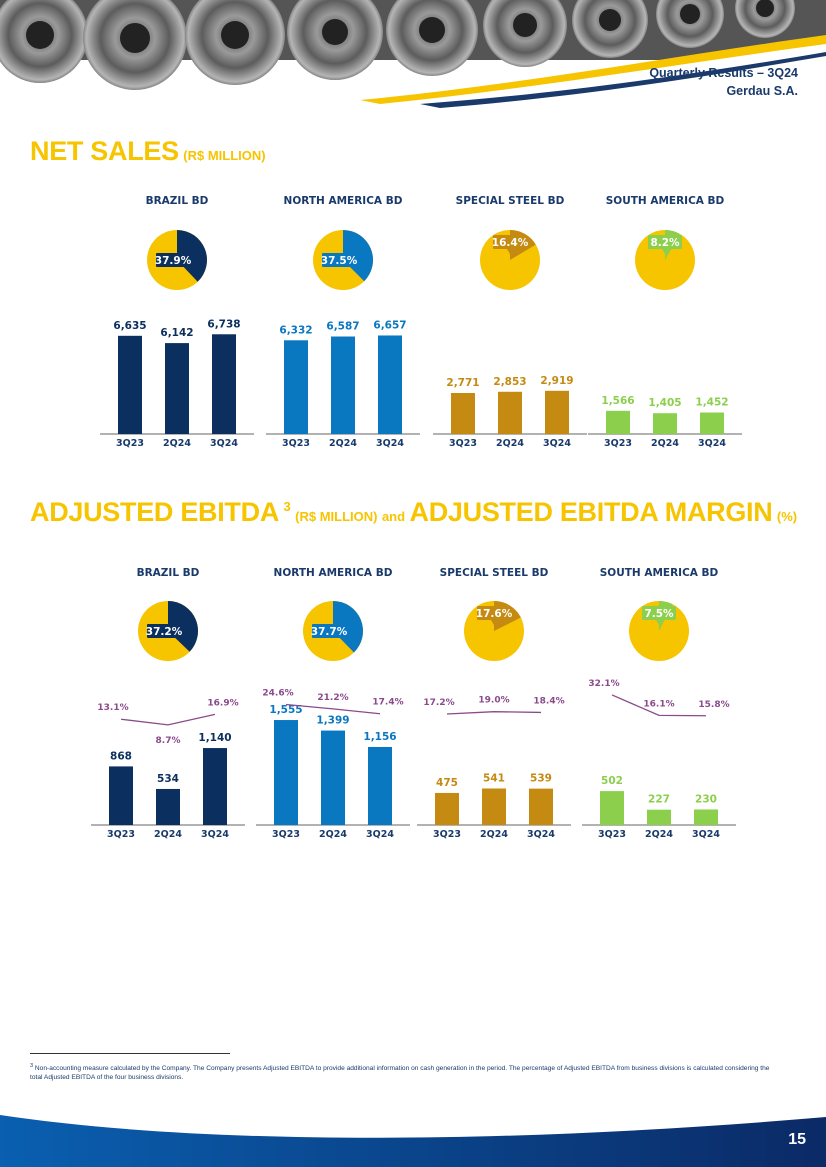 This screenshot has width=826, height=1167. What do you see at coordinates (343, 201) in the screenshot?
I see `net-sales-north-america-bd-title: NORTH AMERICA BD` at bounding box center [343, 201].